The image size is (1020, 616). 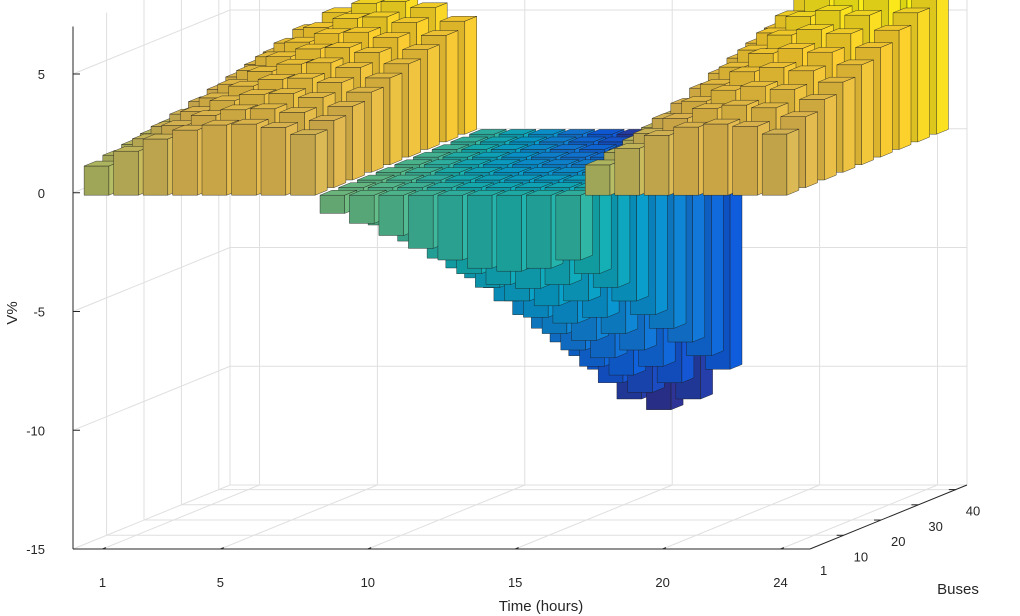 What do you see at coordinates (368, 582) in the screenshot?
I see `x-tick-label: 10` at bounding box center [368, 582].